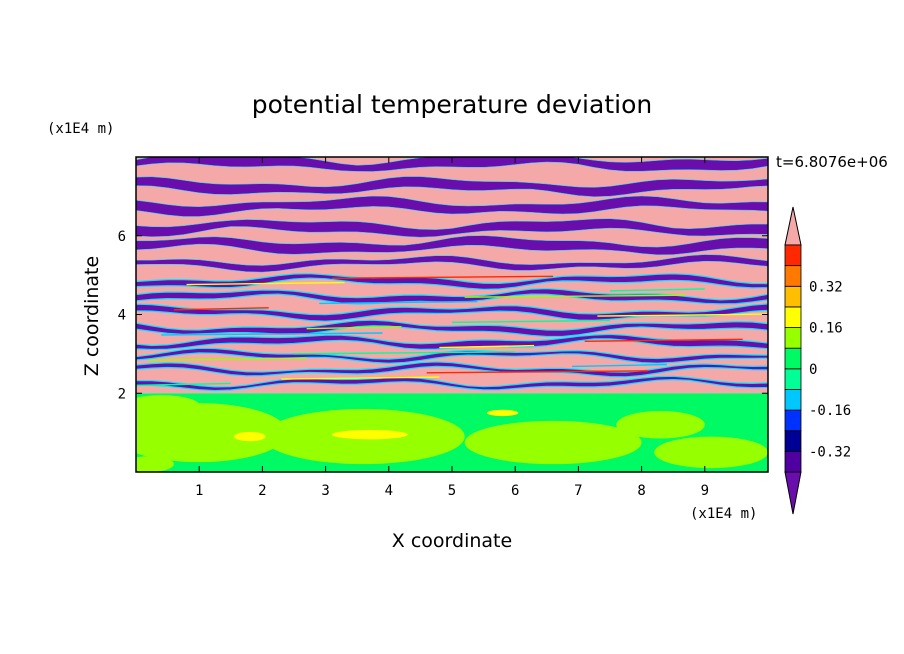 This screenshot has height=654, width=904. I want to click on x-tick-label: 8, so click(641, 491).